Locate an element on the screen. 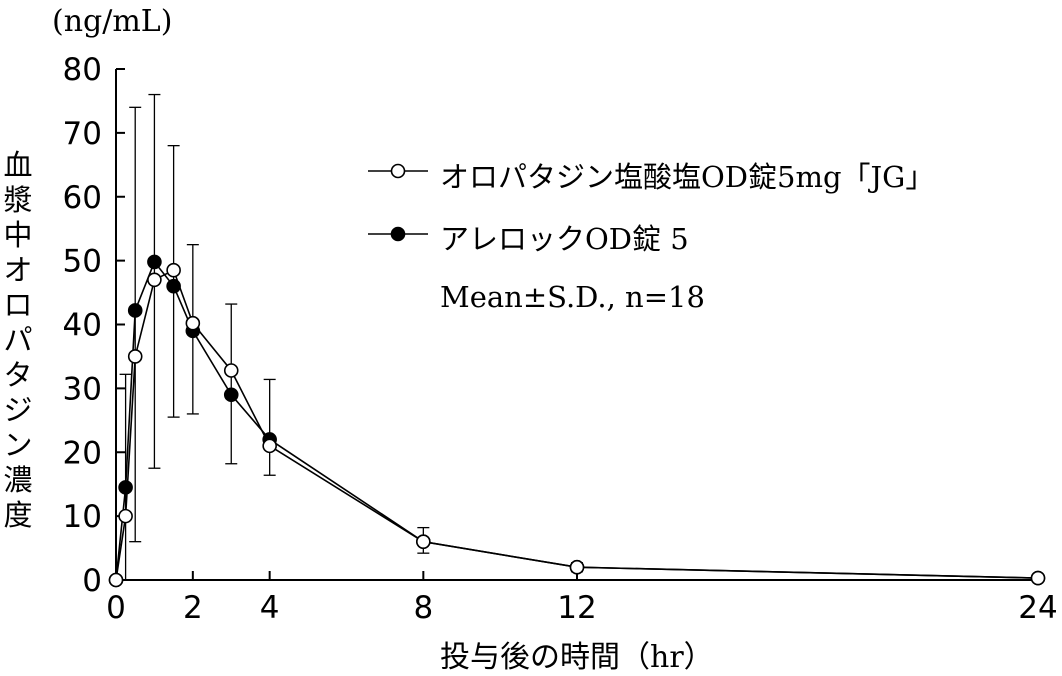 The image size is (1062, 676). y-axis-label-char: 濃 is located at coordinates (18, 480).